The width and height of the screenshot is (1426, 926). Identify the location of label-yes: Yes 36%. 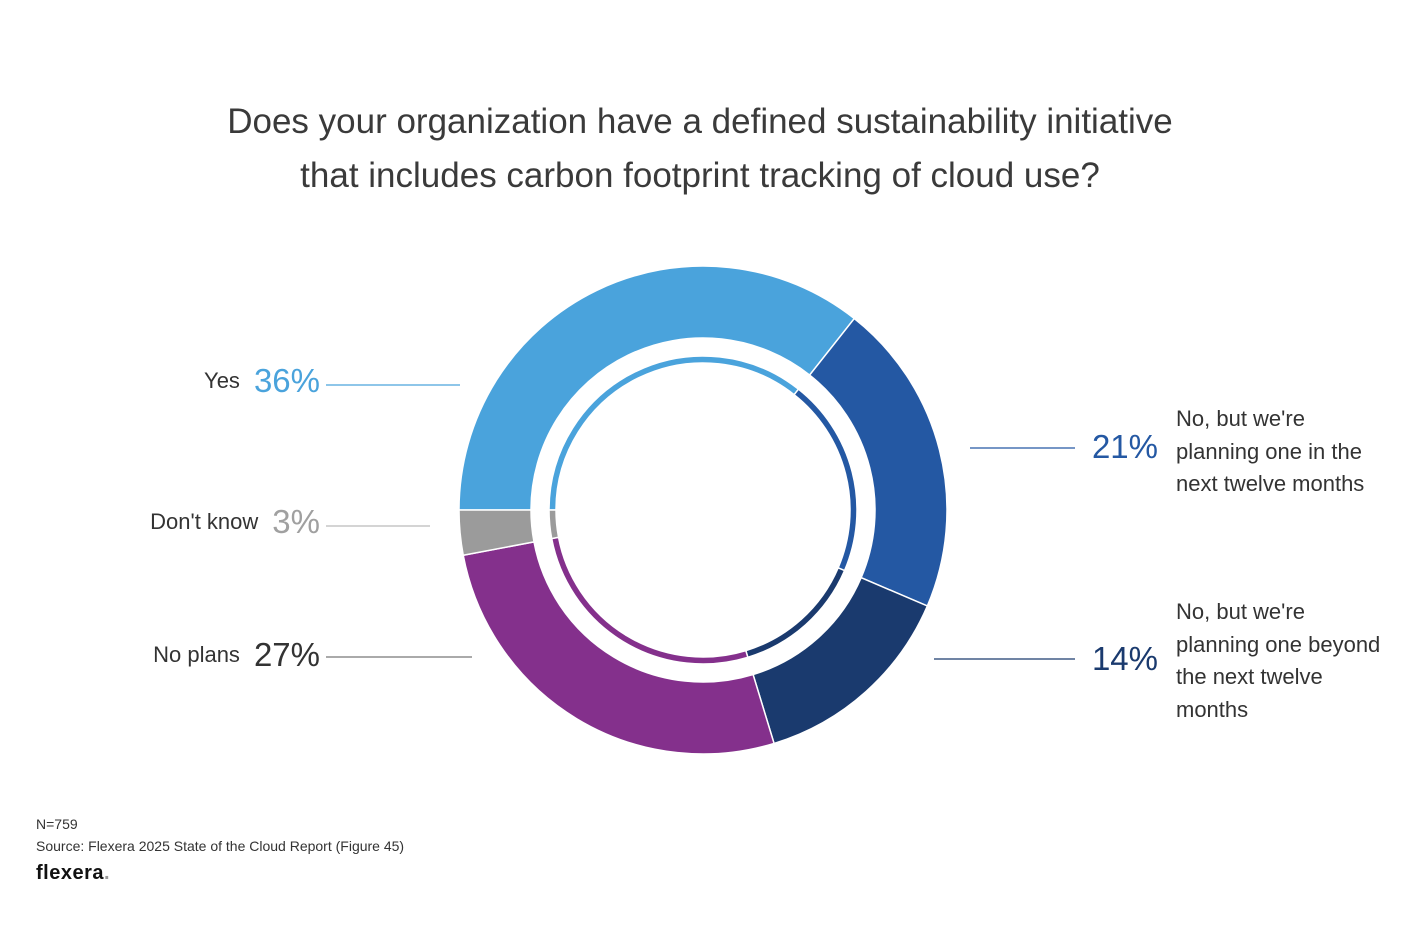
(160, 381).